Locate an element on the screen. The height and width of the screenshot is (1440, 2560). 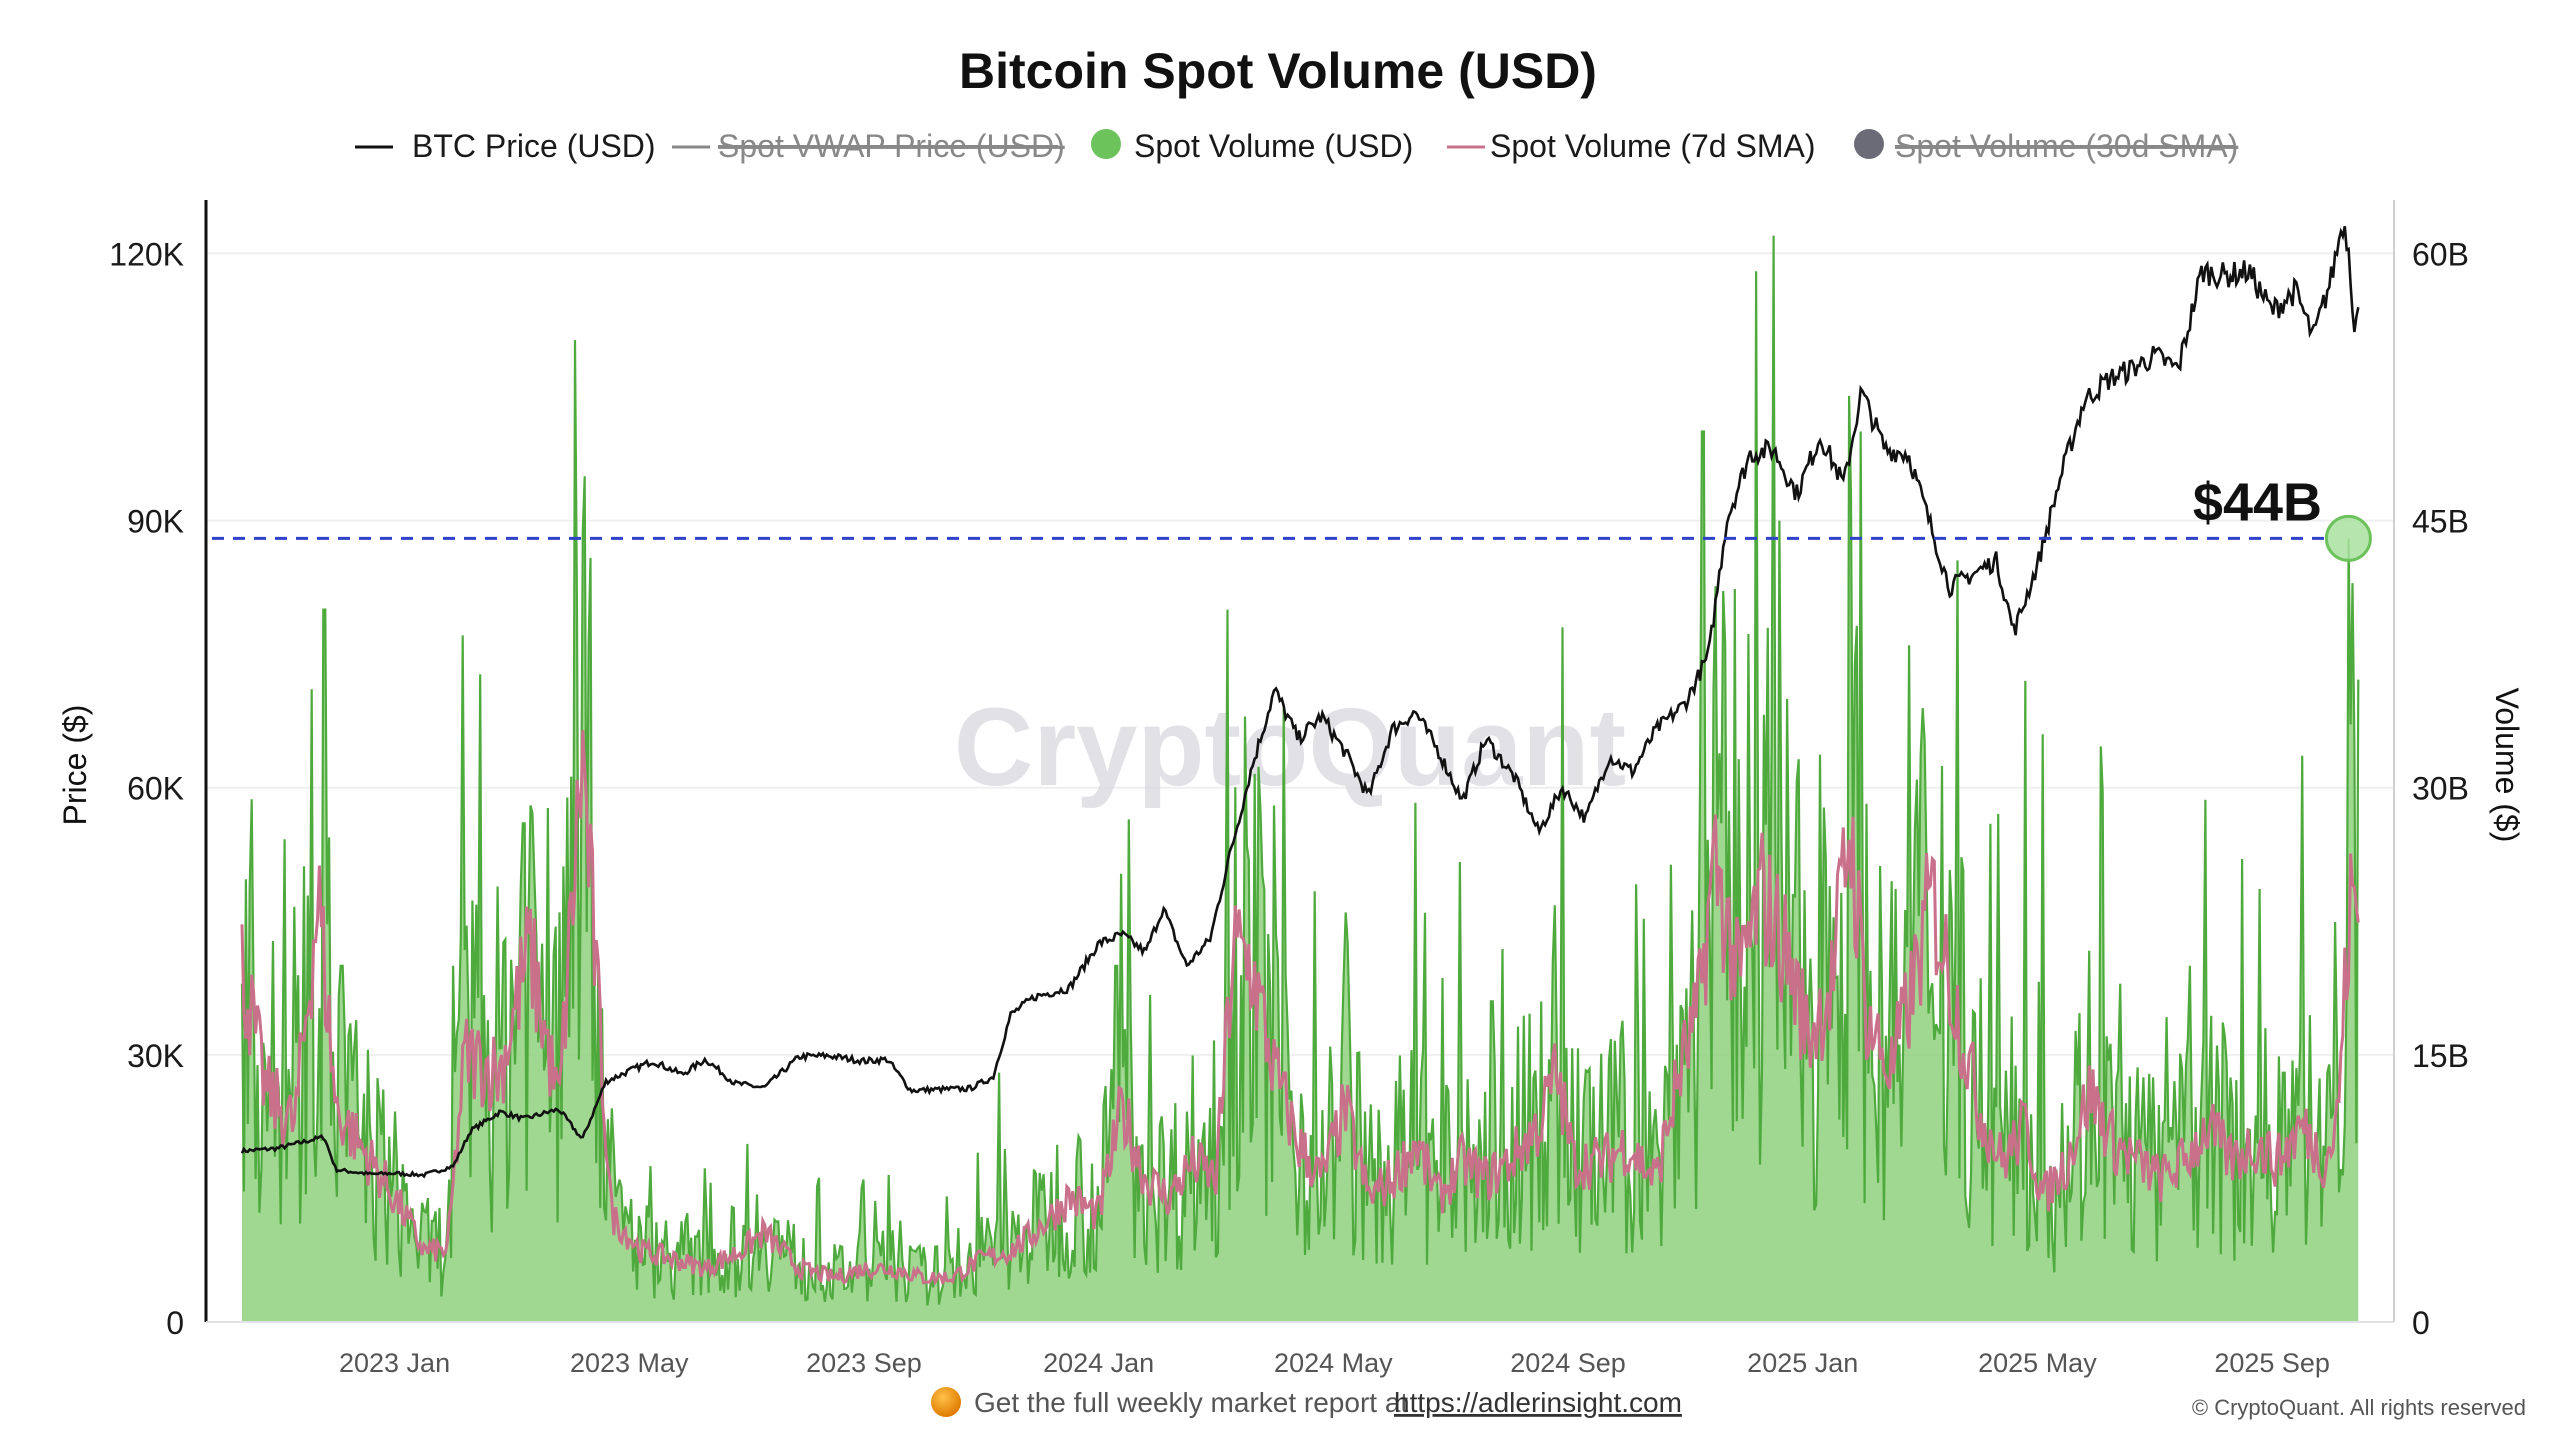
legend-item: Spot Volume (7d SMA) is located at coordinates (1631, 146).